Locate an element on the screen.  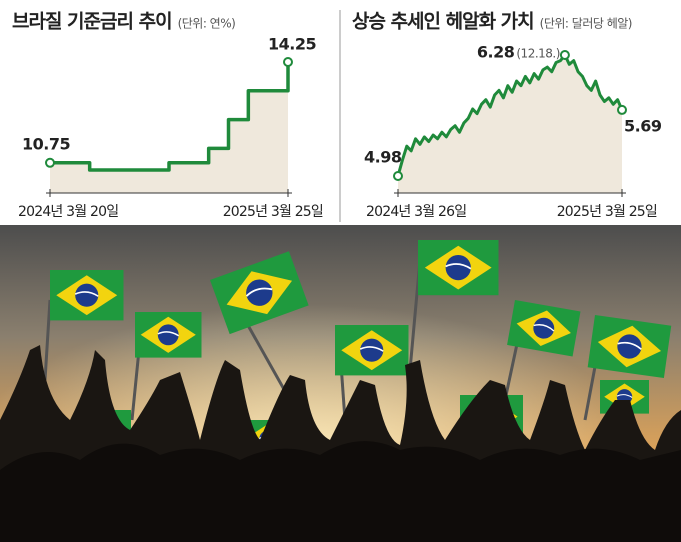
x-tick-label: 2024년 3월 26일 is located at coordinates (416, 212).